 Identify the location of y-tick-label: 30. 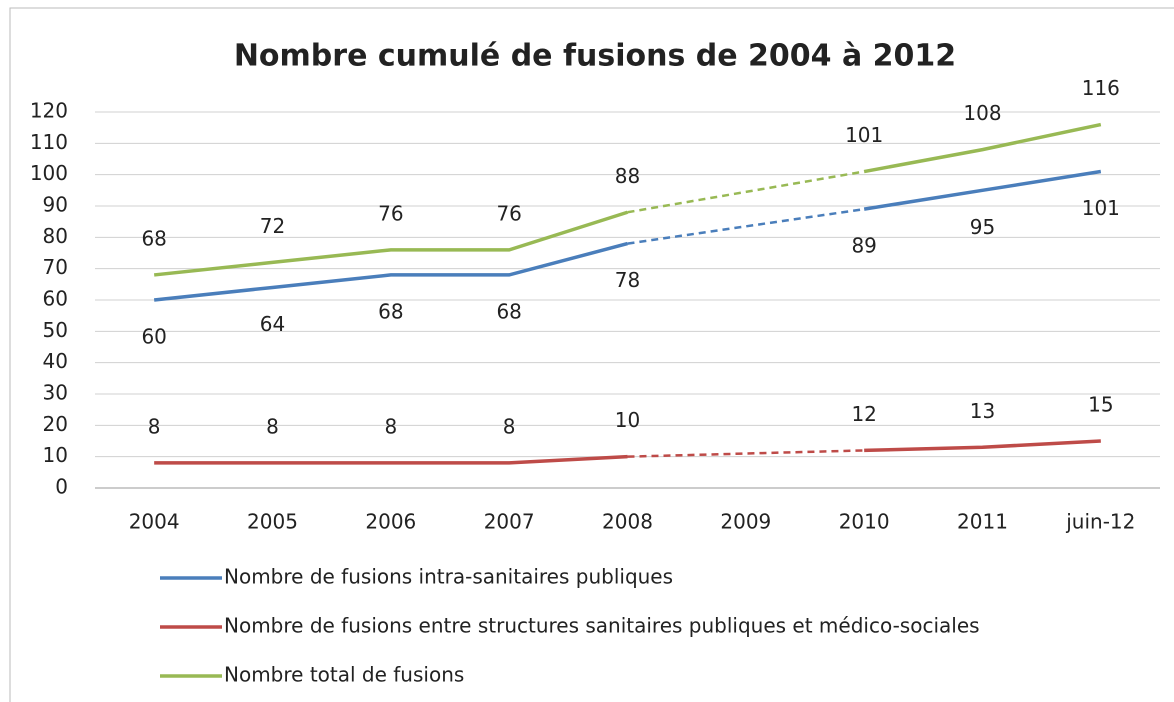
(55, 393).